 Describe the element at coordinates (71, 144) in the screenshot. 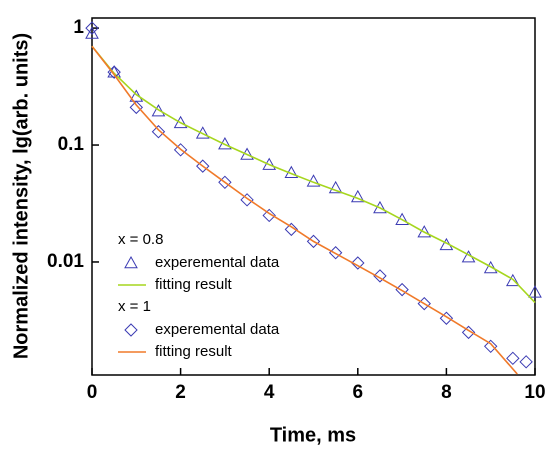

I see `y-tick-label: 0.1` at that location.